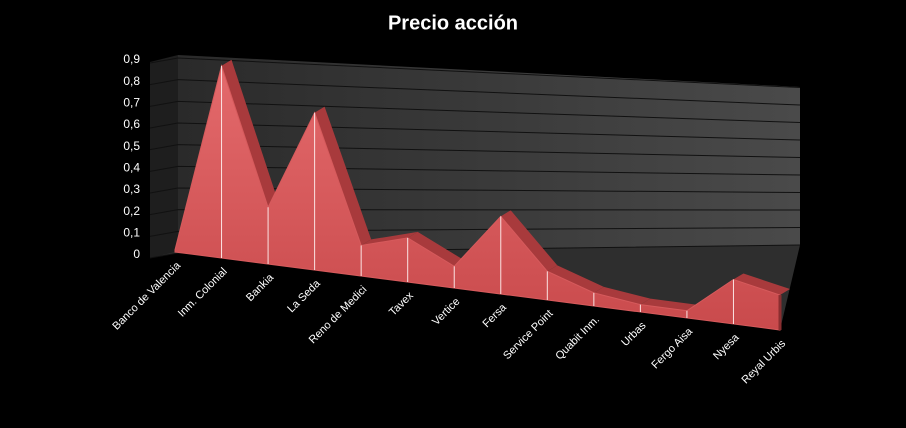 The image size is (906, 428). Describe the element at coordinates (131, 211) in the screenshot. I see `y-tick-label: 0,2` at that location.